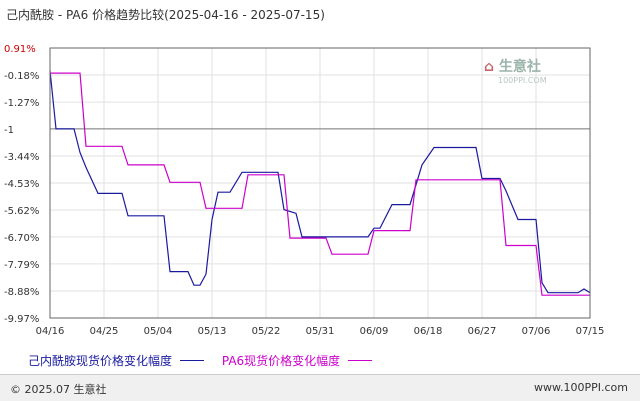 The width and height of the screenshot is (640, 401). Describe the element at coordinates (320, 387) in the screenshot. I see `footer-bar: © 2025.07 生意社 www.100PPI.com` at that location.